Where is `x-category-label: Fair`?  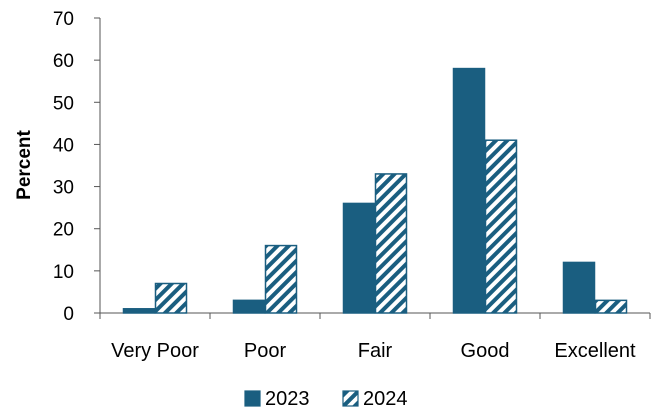
x-category-label: Fair is located at coordinates (375, 351).